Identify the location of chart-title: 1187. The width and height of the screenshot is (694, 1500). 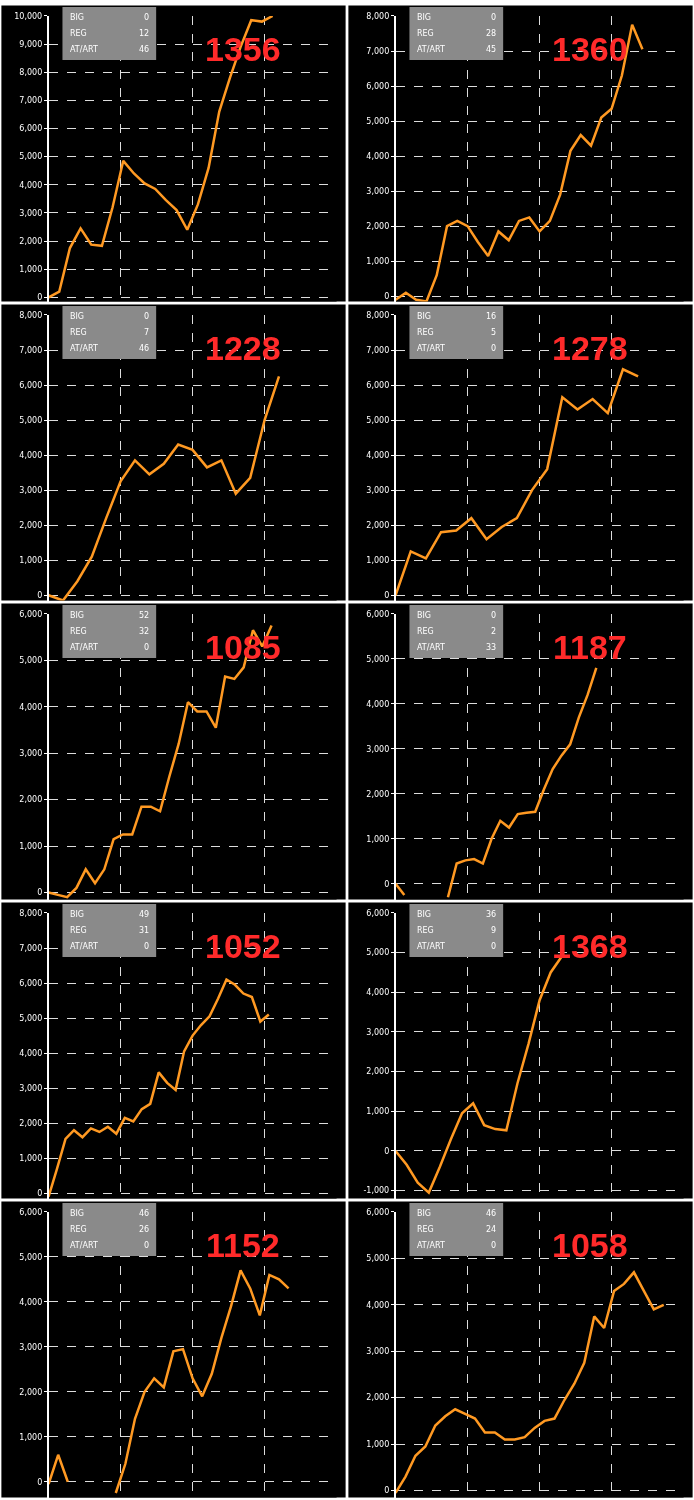
(590, 647).